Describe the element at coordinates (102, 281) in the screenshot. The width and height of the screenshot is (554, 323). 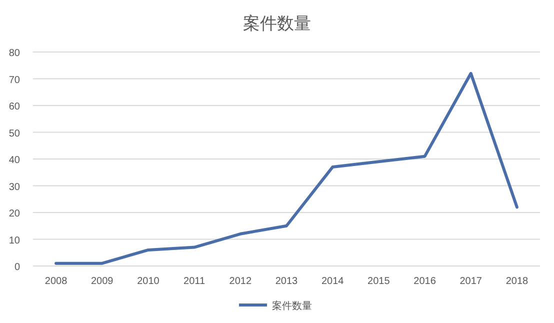
I see `x-tick-label: 2009` at that location.